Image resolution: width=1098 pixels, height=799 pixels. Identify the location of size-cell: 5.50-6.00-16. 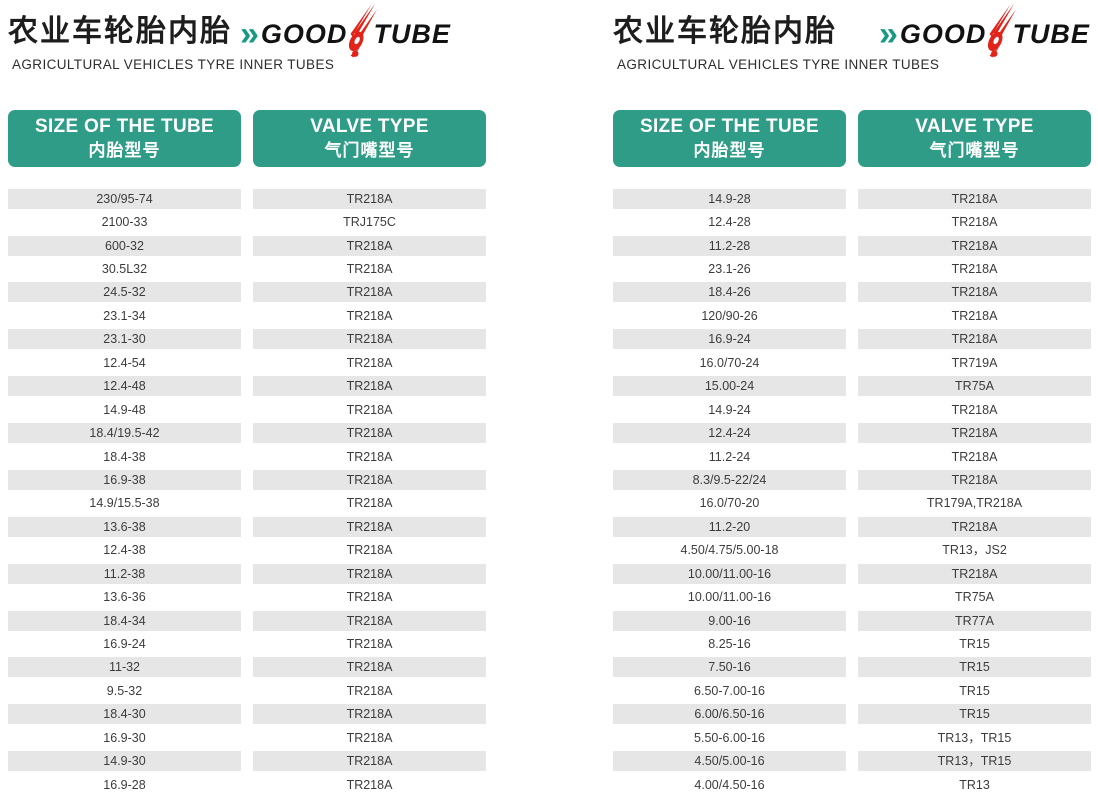
(729, 737).